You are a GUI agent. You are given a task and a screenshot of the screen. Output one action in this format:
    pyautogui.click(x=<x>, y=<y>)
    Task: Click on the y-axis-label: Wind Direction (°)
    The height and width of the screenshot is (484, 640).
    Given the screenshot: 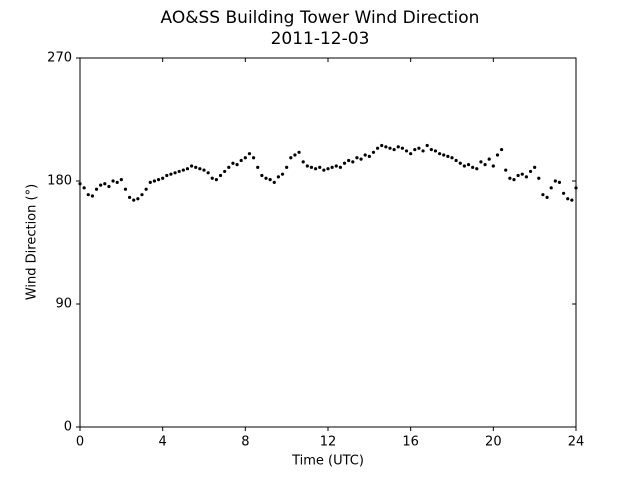 What is the action you would take?
    pyautogui.click(x=32, y=242)
    